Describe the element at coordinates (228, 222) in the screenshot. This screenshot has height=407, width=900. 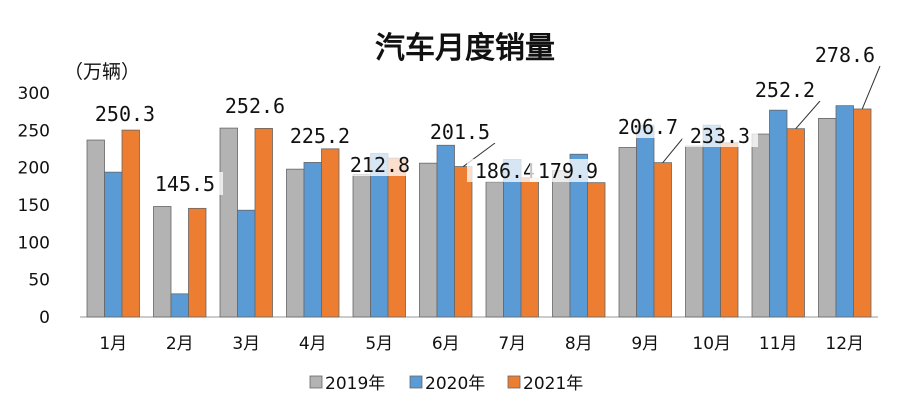
I see `bar-2019年-3月` at that location.